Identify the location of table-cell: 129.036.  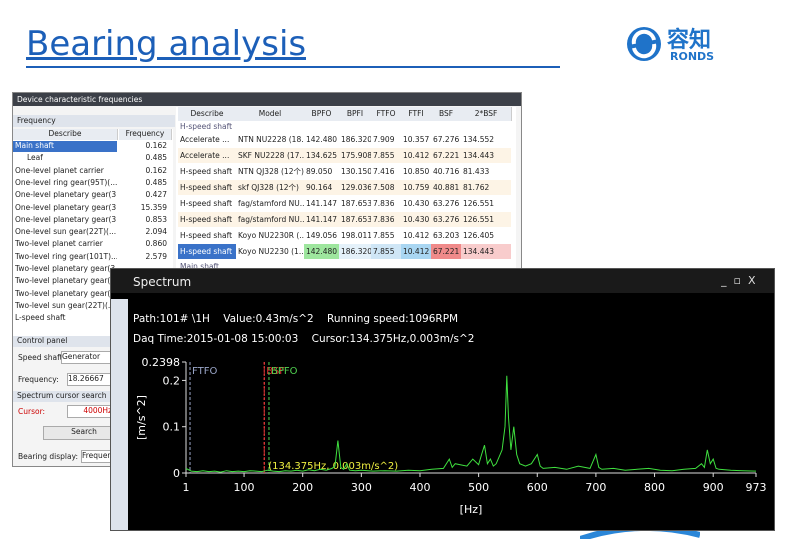
(355, 187).